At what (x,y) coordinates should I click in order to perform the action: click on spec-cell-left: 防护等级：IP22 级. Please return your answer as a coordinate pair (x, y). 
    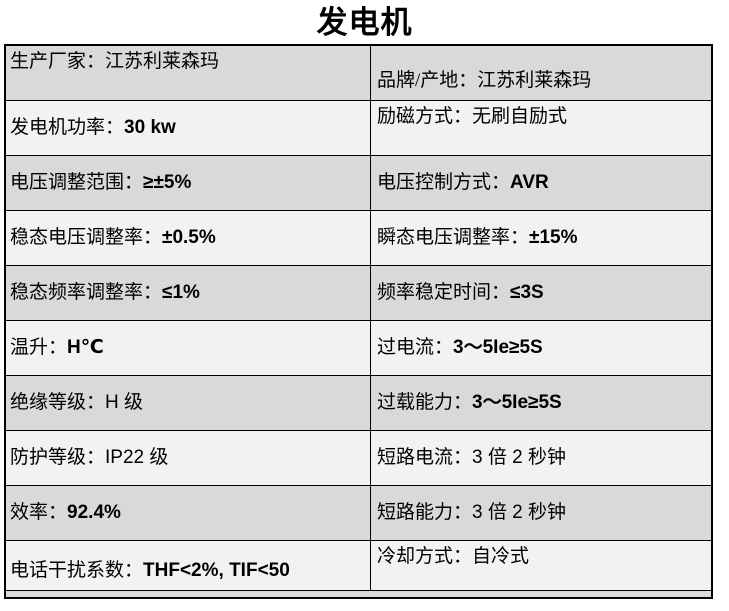
    Looking at the image, I should click on (188, 458).